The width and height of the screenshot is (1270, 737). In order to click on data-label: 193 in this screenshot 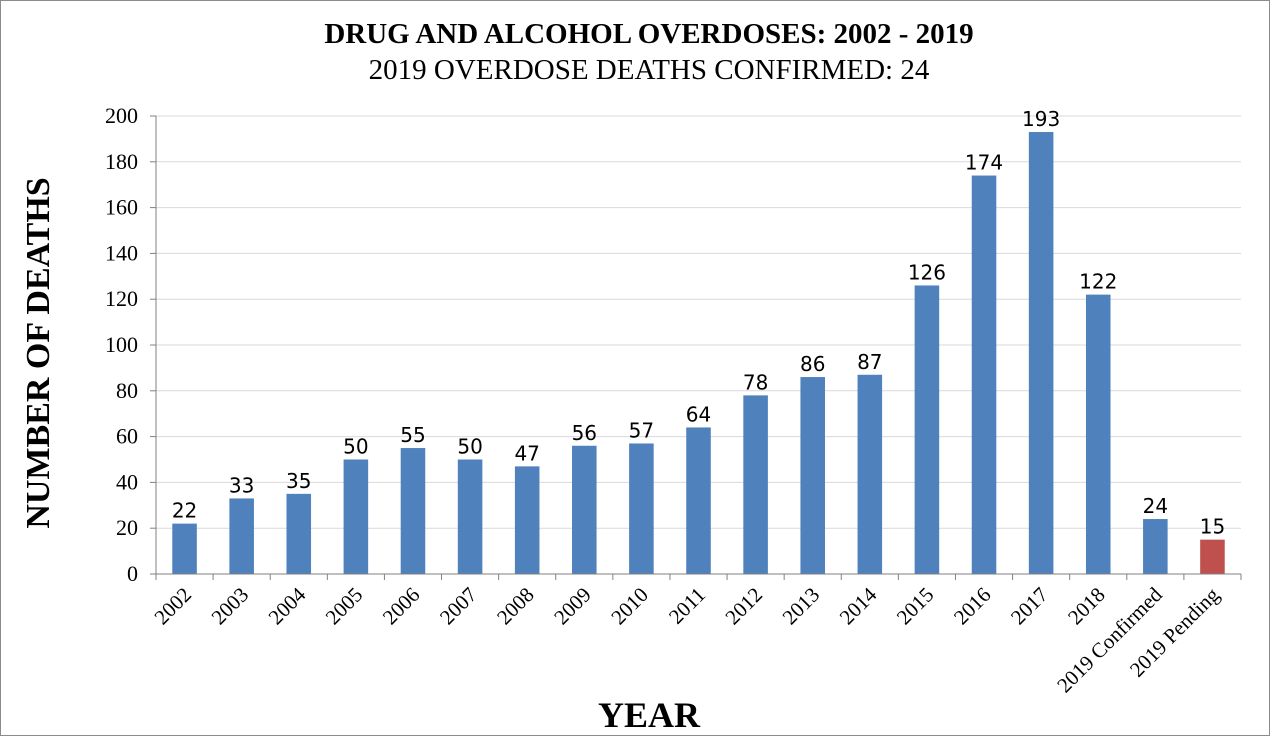, I will do `click(1041, 119)`.